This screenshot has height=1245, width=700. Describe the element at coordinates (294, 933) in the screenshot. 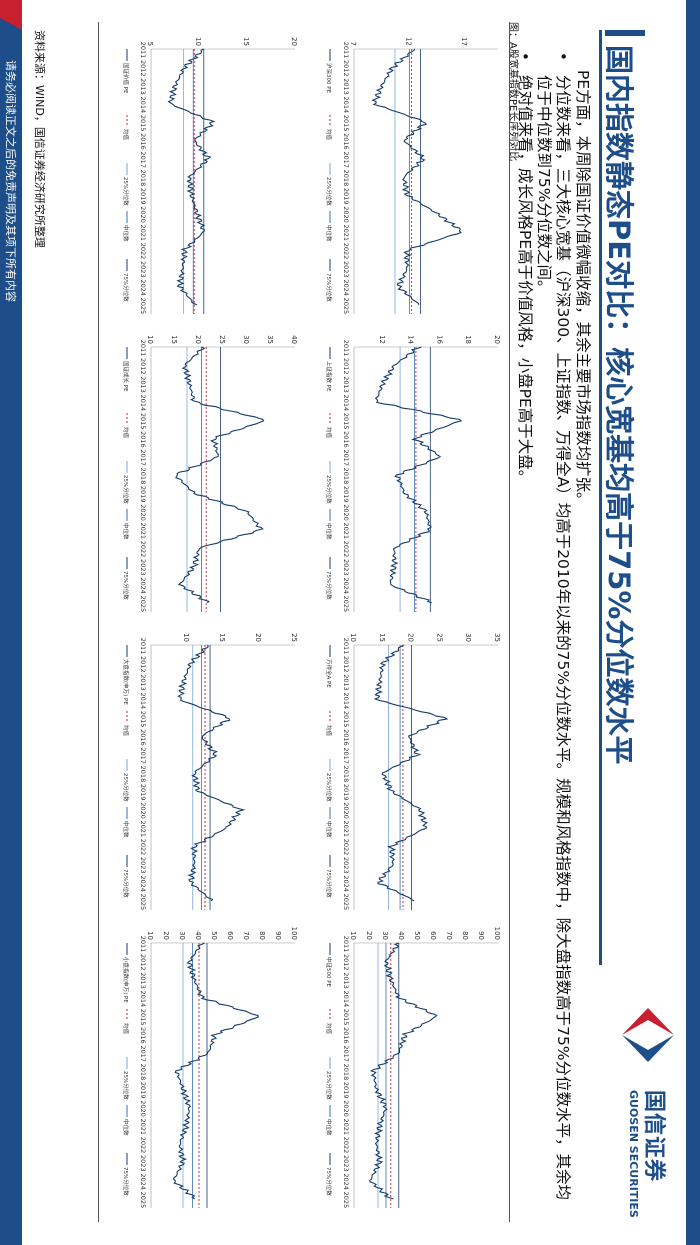

I see `y-tick-label: 100` at that location.